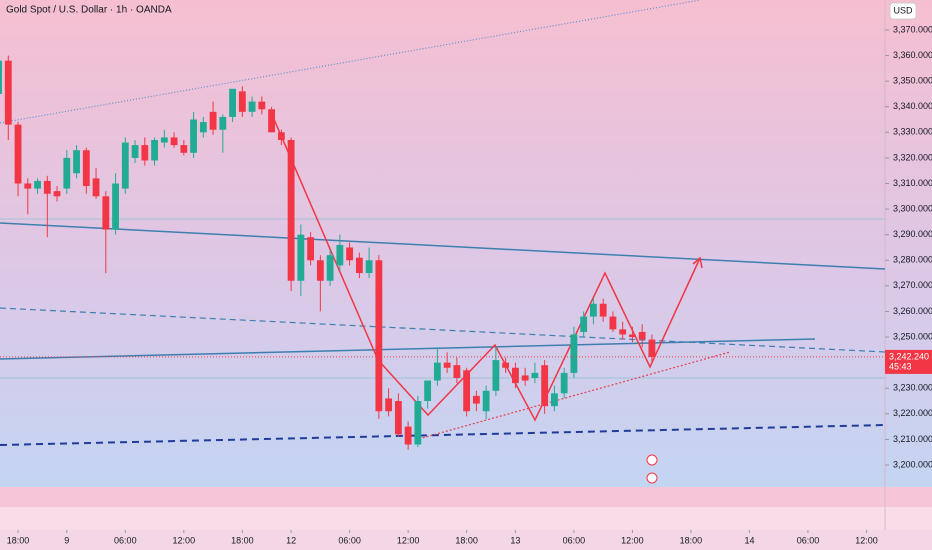 This screenshot has width=932, height=550. I want to click on last-price-label: 3,242.240, so click(909, 356).